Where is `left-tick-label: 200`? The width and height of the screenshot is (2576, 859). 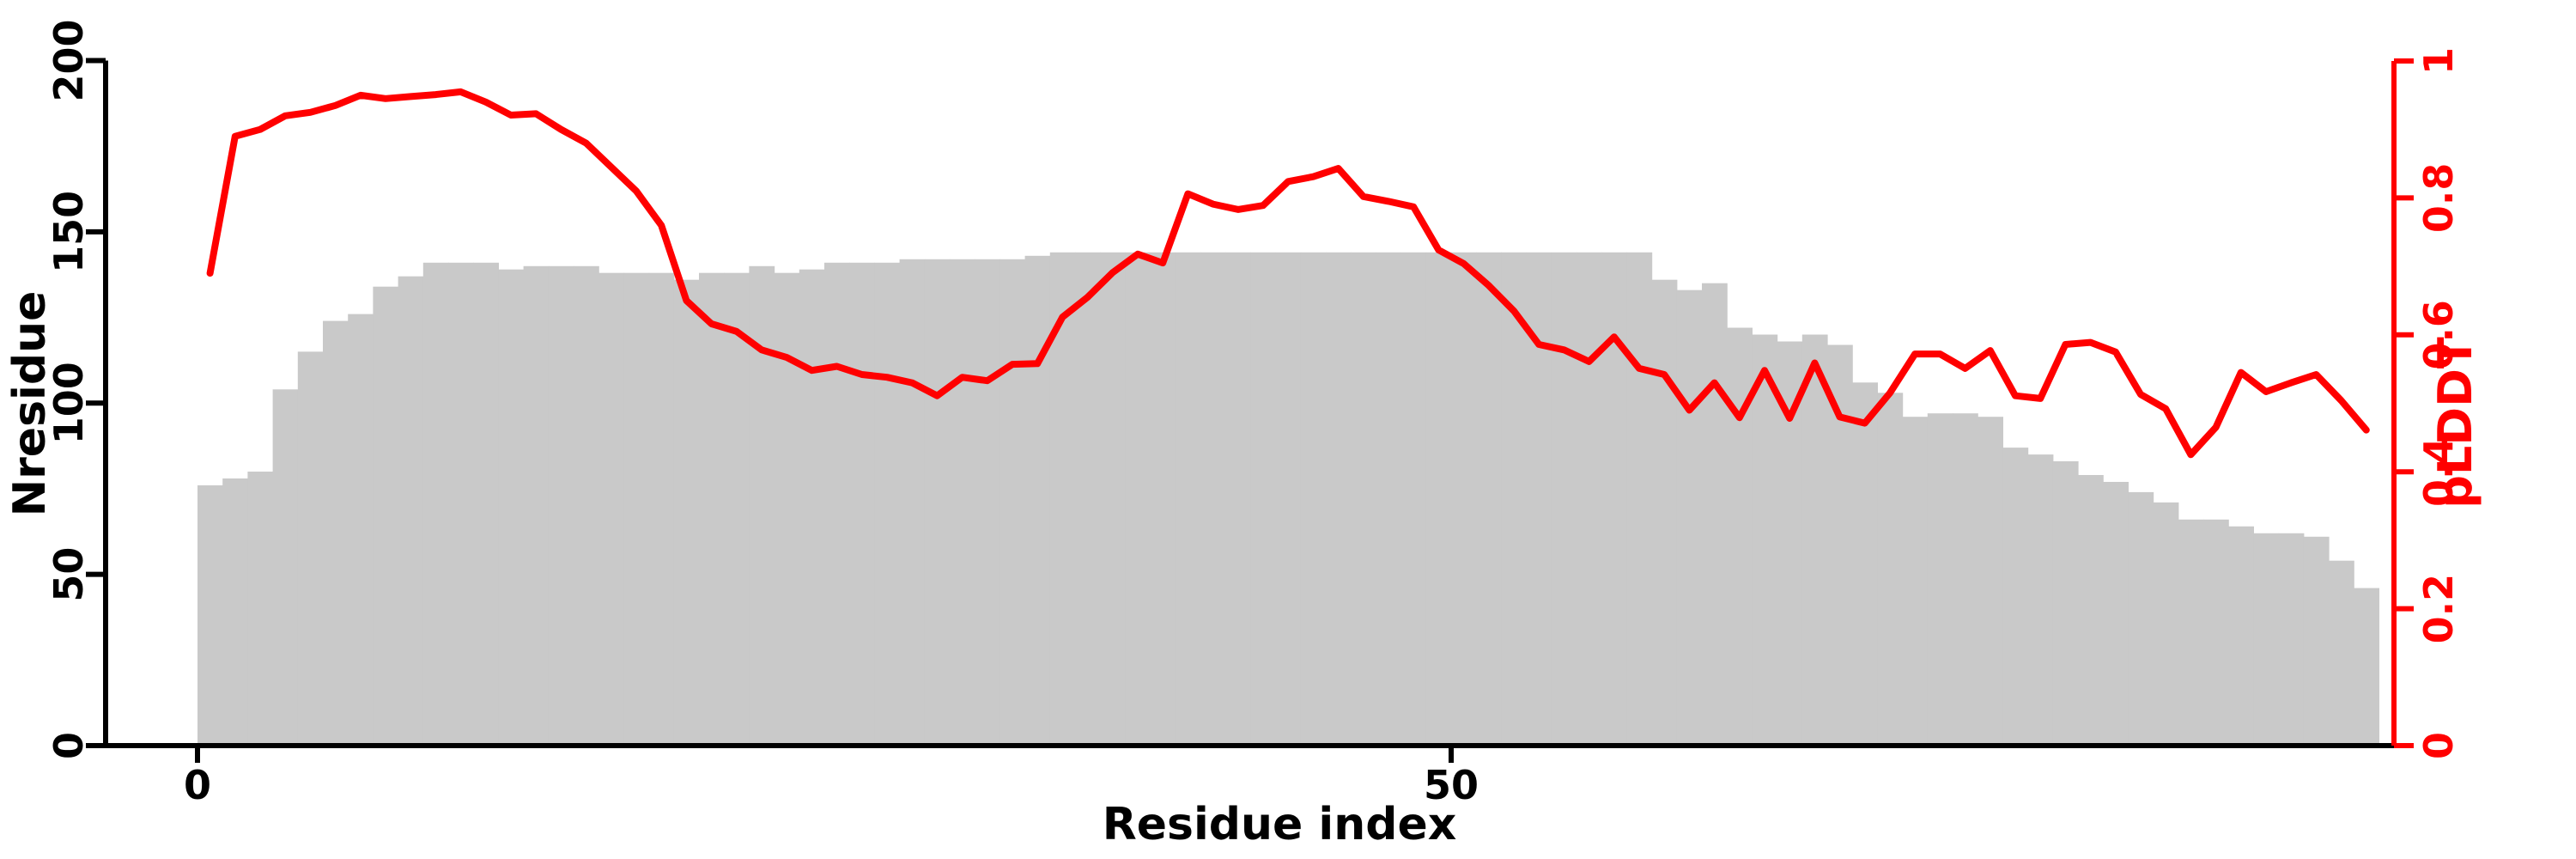 left-tick-label: 200 is located at coordinates (69, 60).